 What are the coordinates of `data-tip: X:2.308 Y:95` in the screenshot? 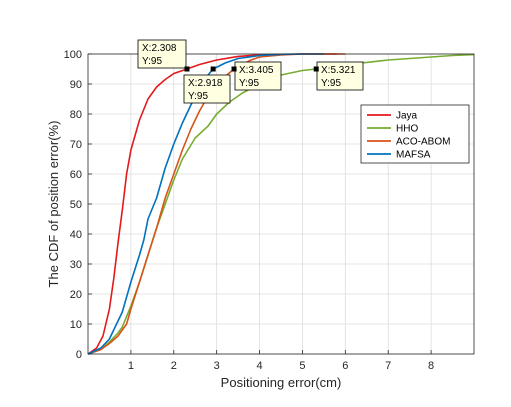 It's located at (163, 55).